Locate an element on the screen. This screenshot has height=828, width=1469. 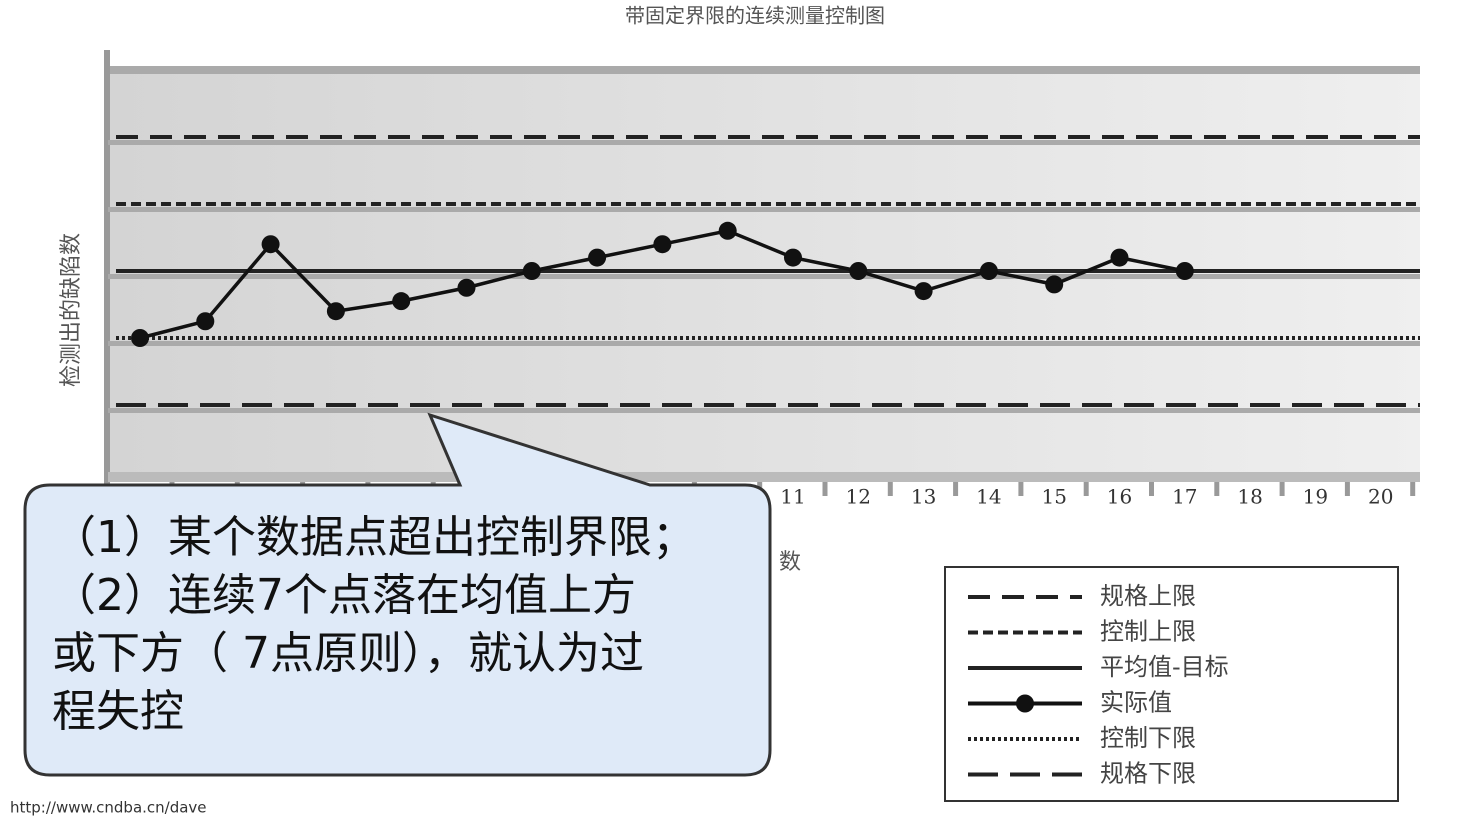
legend-label: 实际值 is located at coordinates (1136, 703).